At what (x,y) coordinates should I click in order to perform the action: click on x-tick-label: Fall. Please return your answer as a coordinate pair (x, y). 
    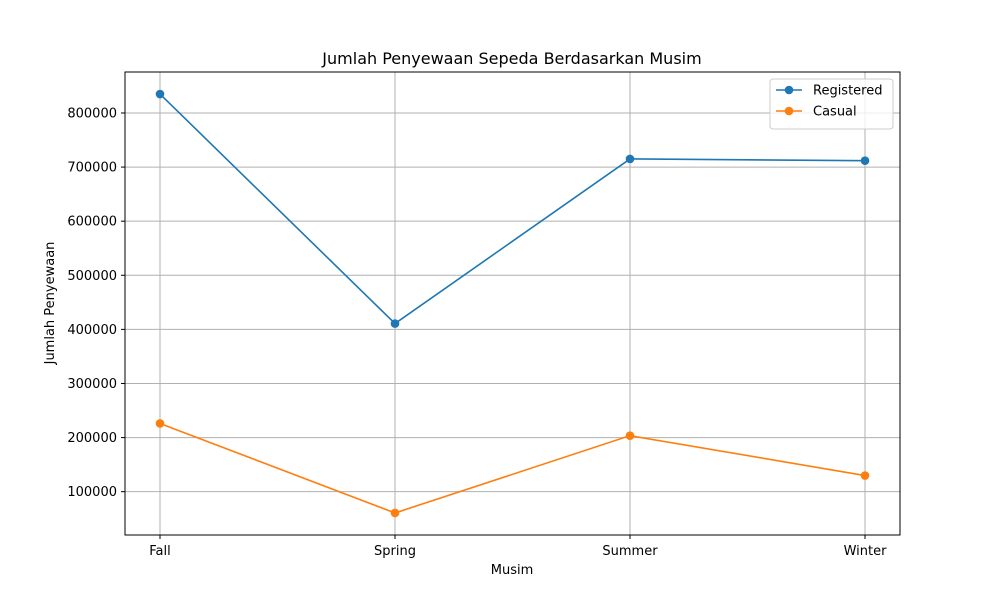
    Looking at the image, I should click on (159, 551).